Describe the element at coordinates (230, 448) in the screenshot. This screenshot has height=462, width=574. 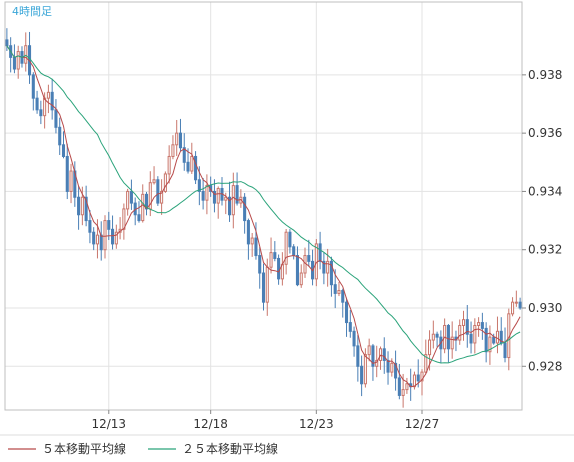
I see `legend-label: ２５本移動平均線` at that location.